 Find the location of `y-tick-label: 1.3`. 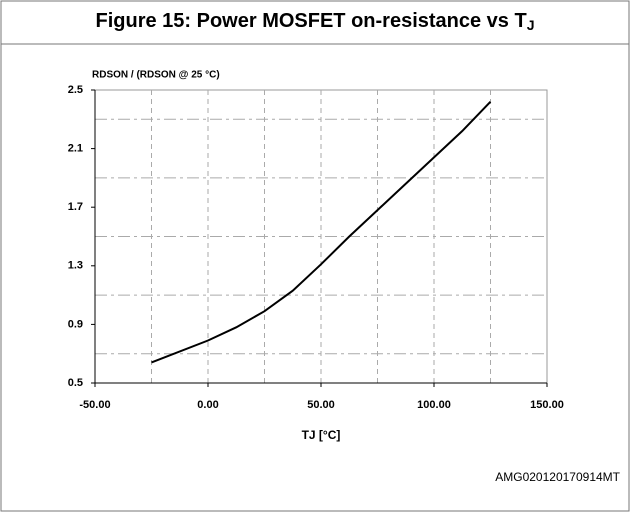

y-tick-label: 1.3 is located at coordinates (75, 266).